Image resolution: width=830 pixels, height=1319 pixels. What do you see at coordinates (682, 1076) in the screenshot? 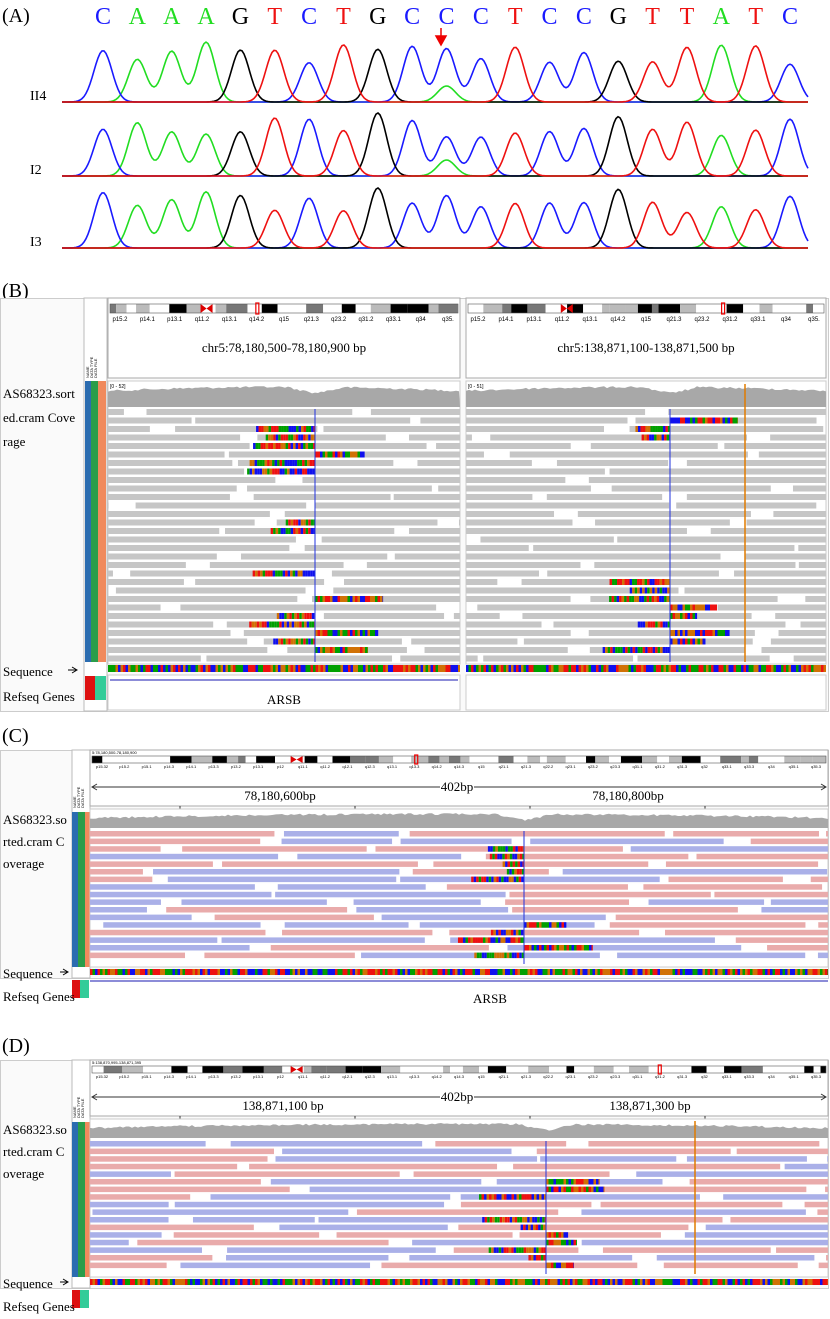
I see `cytoband-label: q31.3` at bounding box center [682, 1076].